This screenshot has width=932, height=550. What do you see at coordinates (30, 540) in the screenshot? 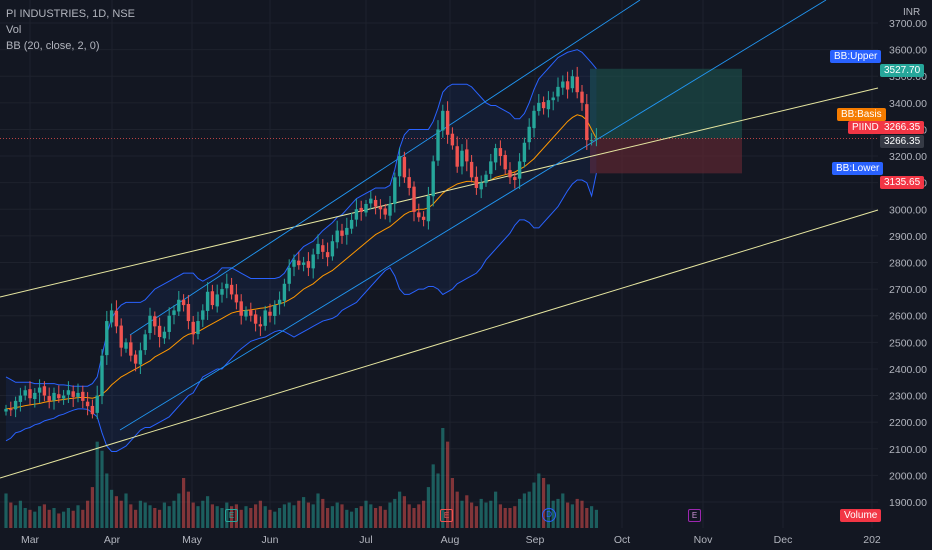
I see `time-tick-label: Mar` at bounding box center [30, 540].